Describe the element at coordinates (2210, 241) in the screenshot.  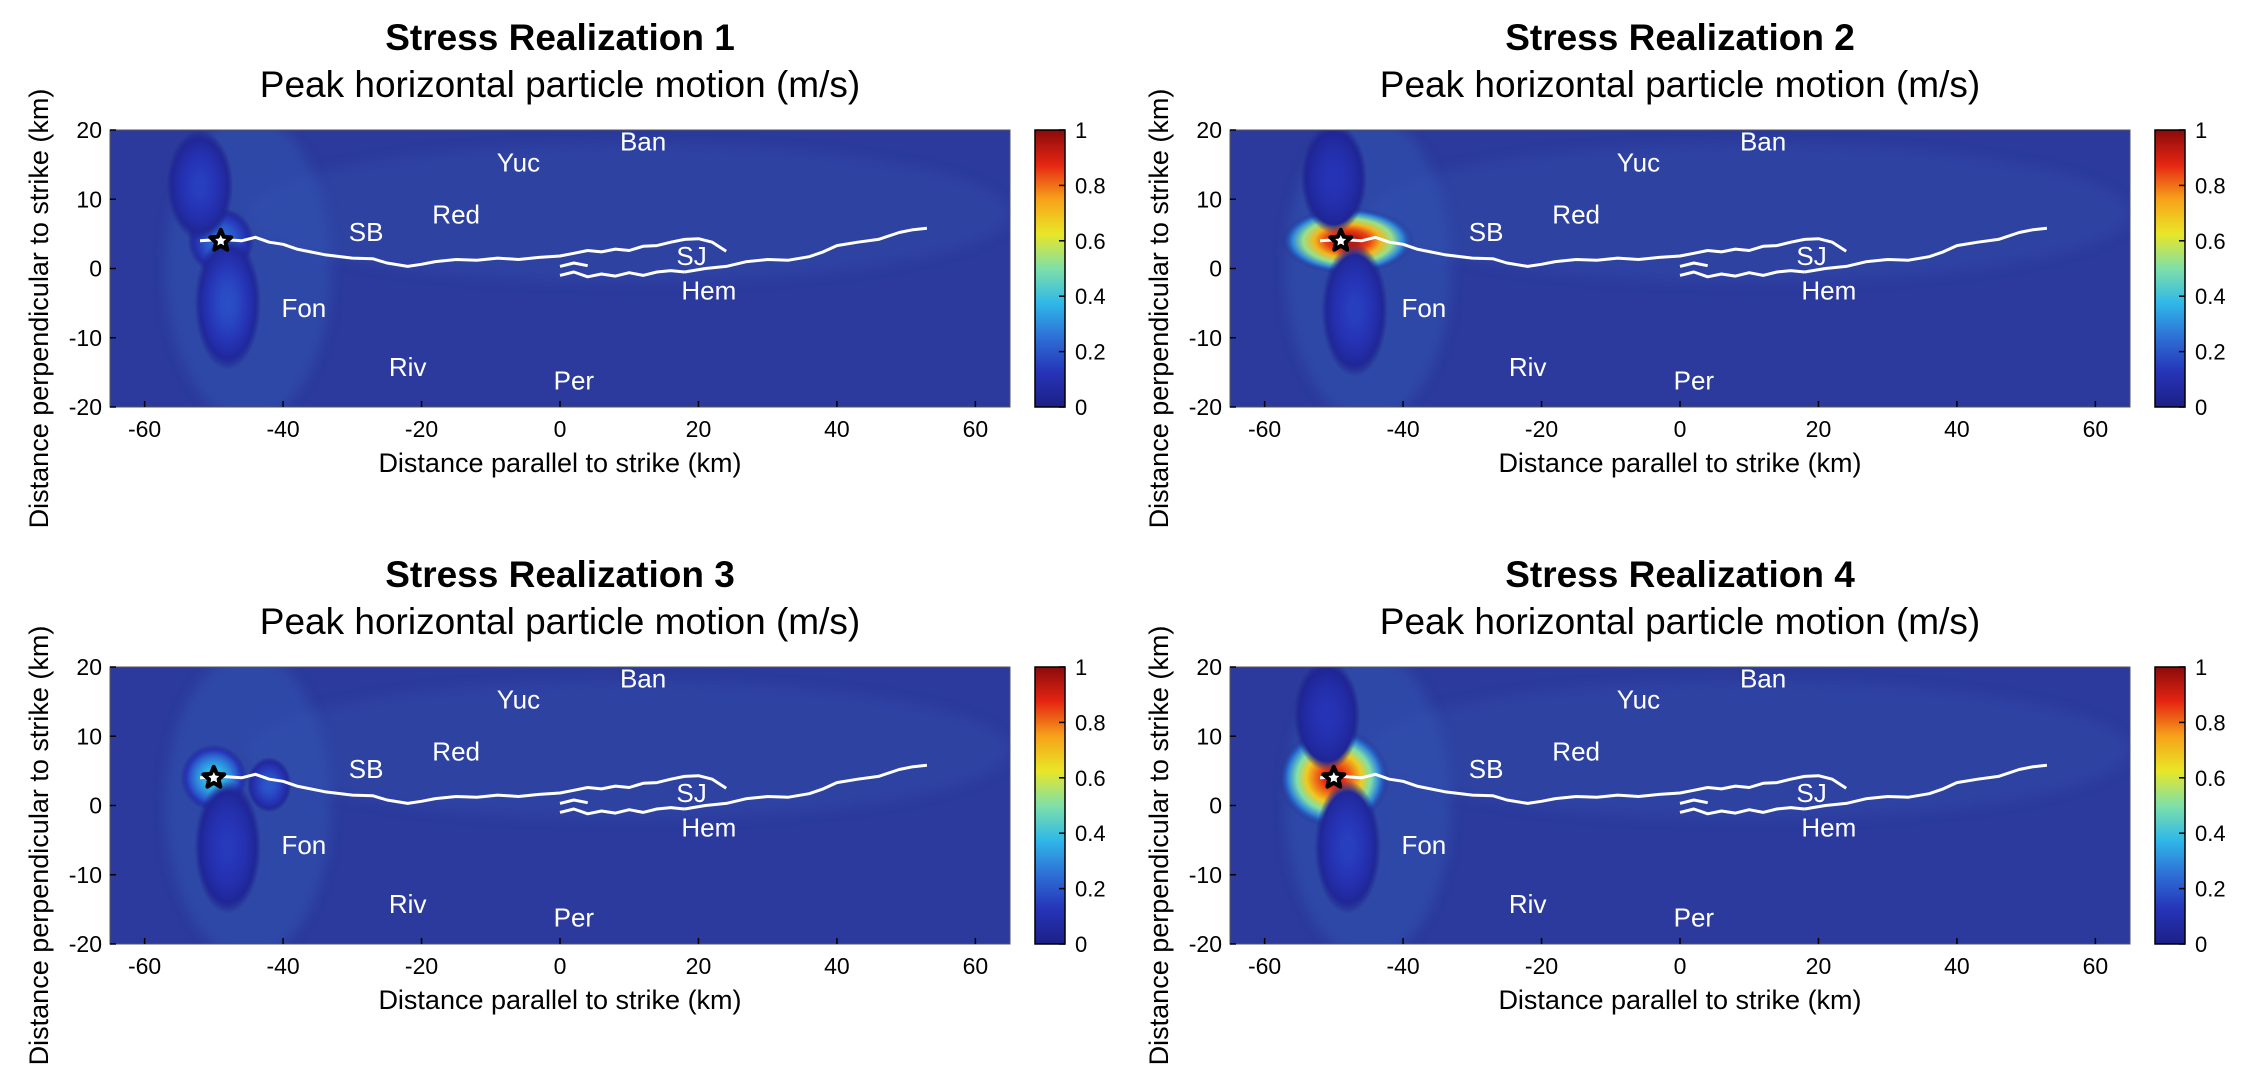
I see `colorbar-tick-label: 0.6` at that location.